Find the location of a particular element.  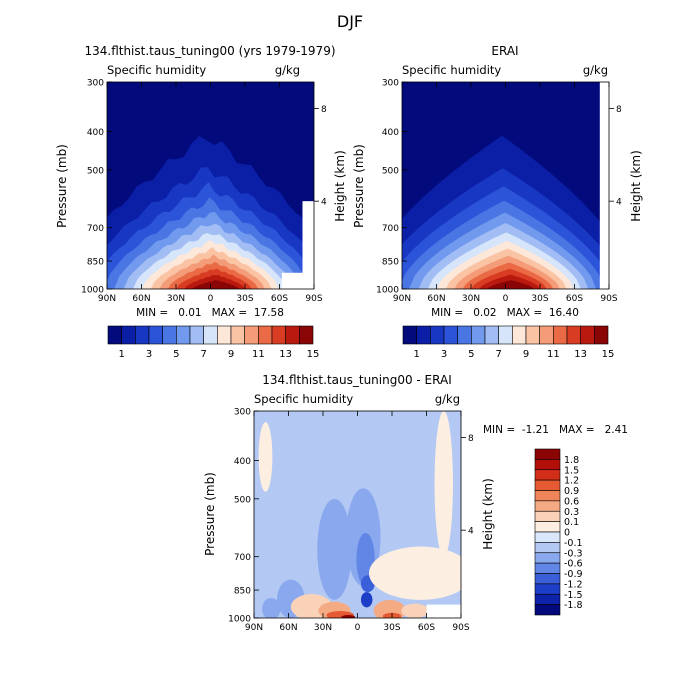

colorbar-label: -1.5 is located at coordinates (573, 595).